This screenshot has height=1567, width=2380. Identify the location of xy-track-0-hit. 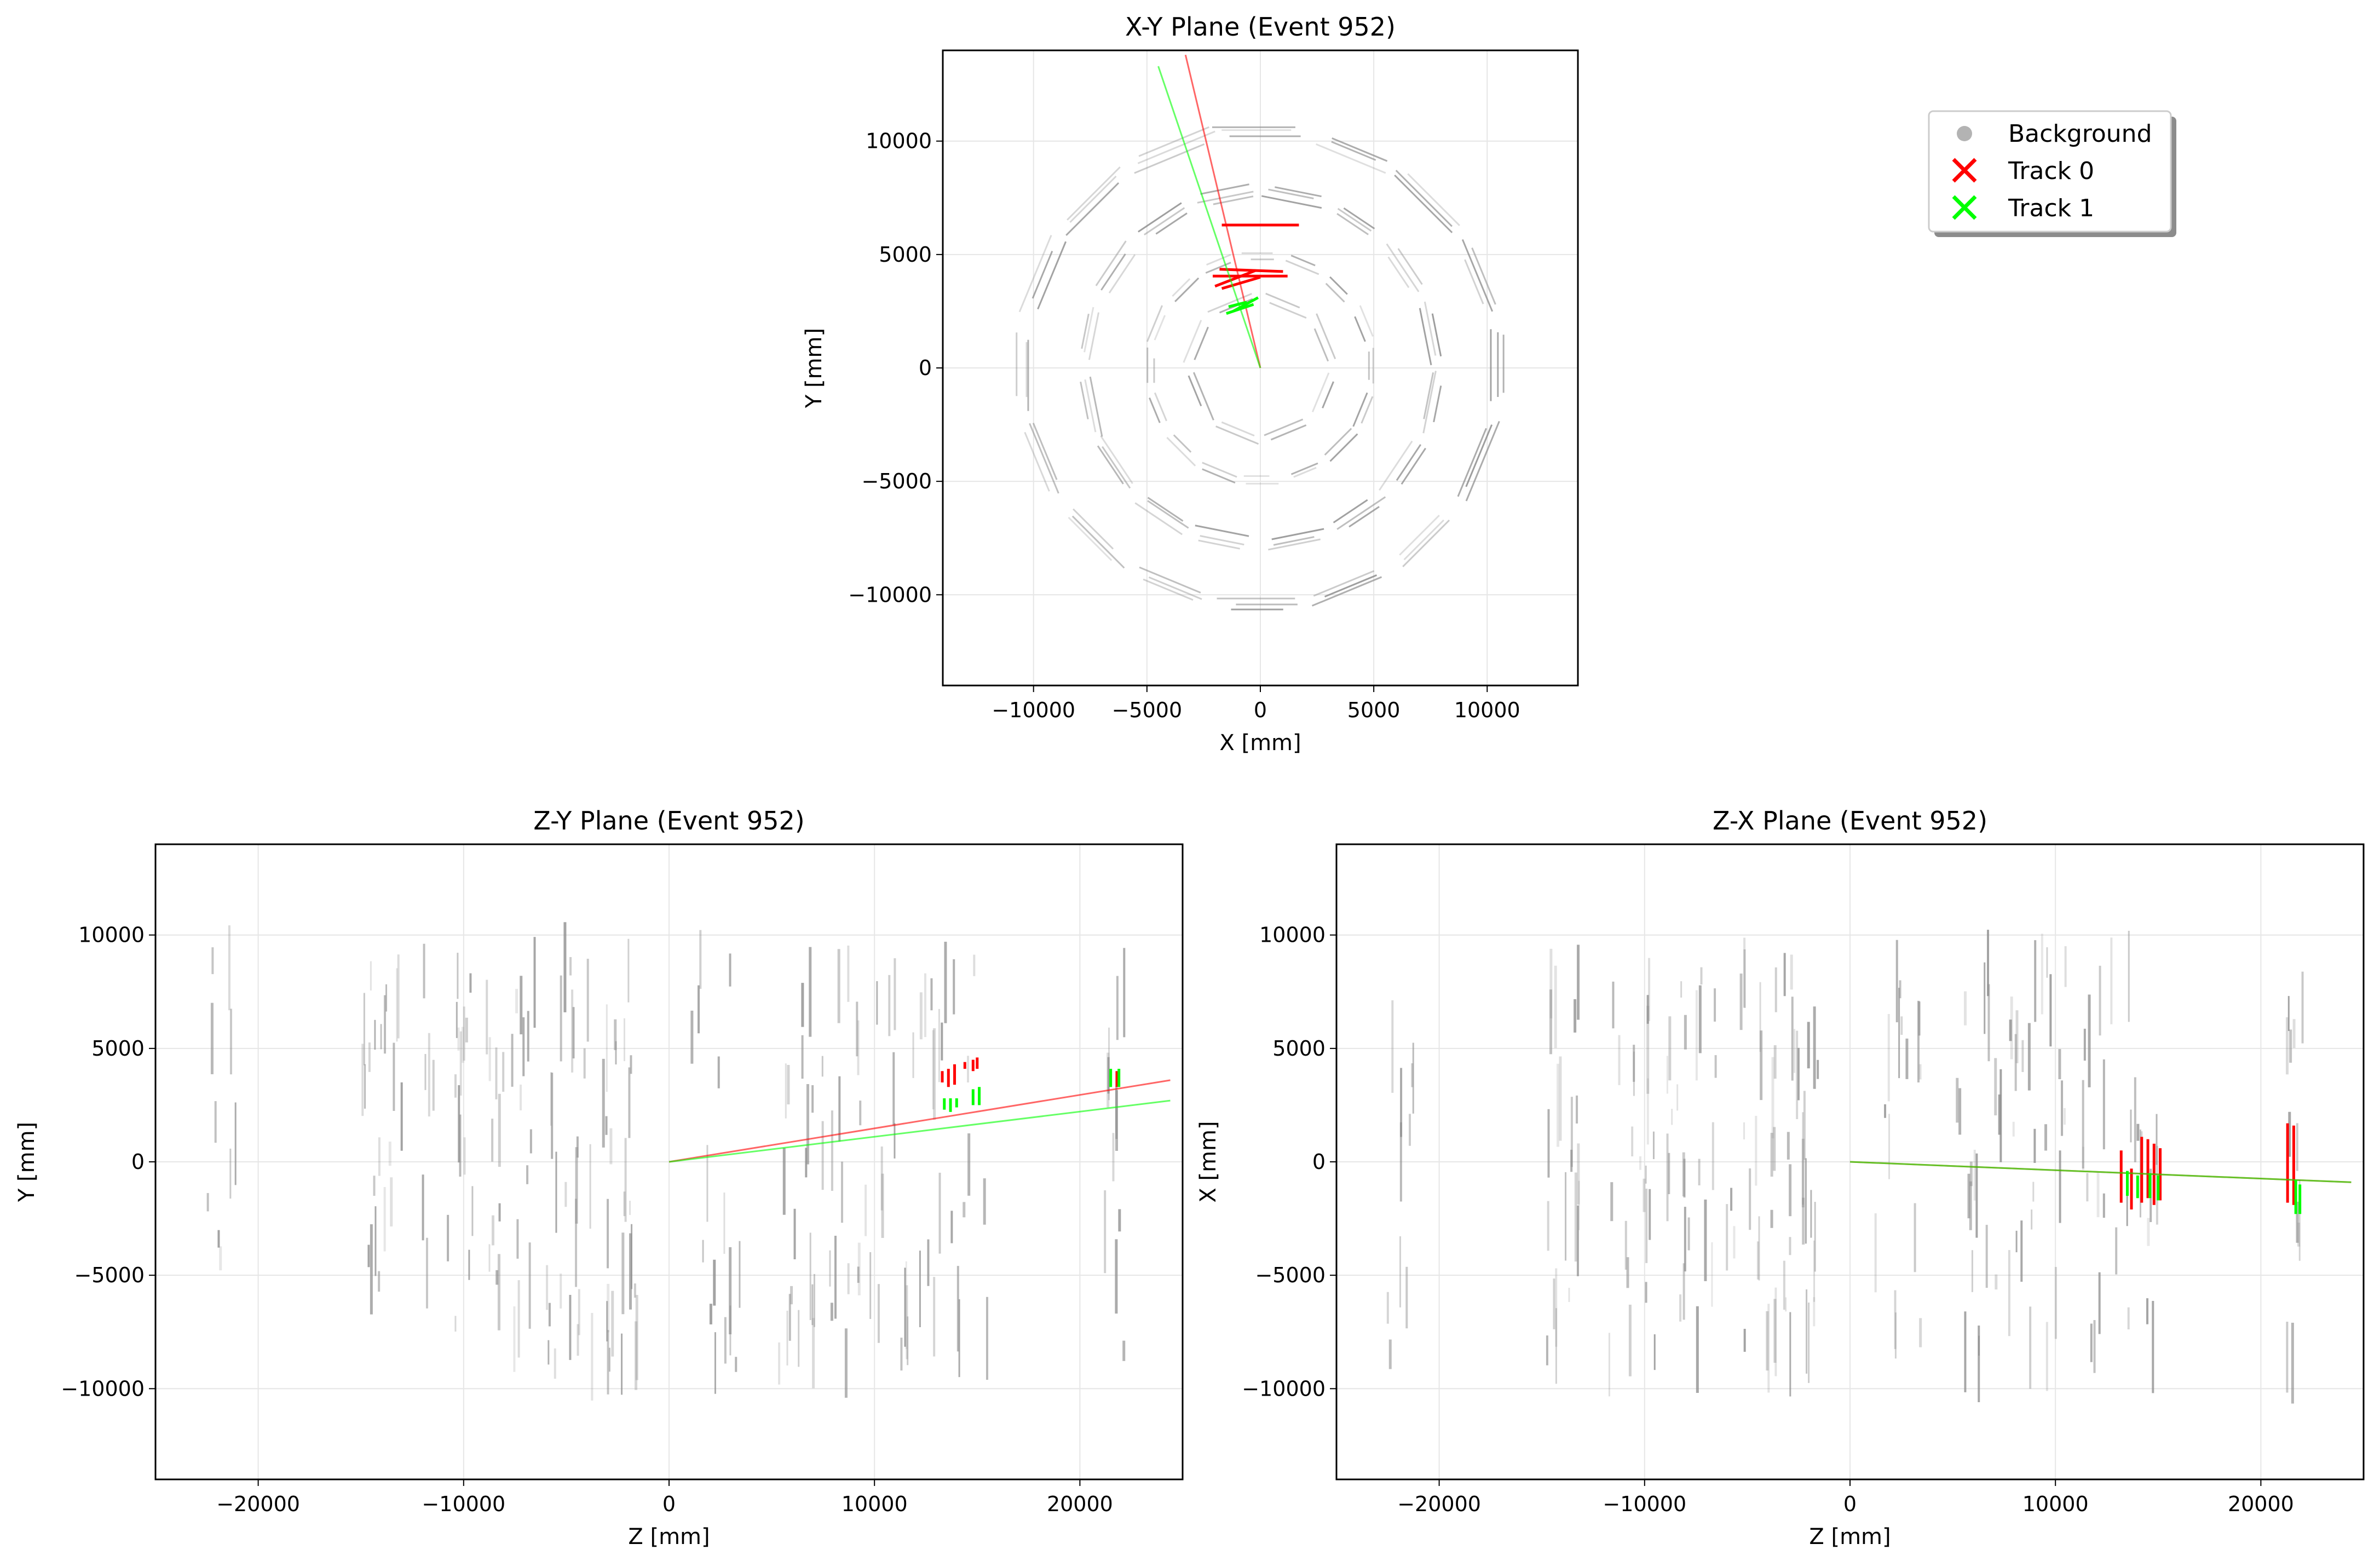
(1251, 270).